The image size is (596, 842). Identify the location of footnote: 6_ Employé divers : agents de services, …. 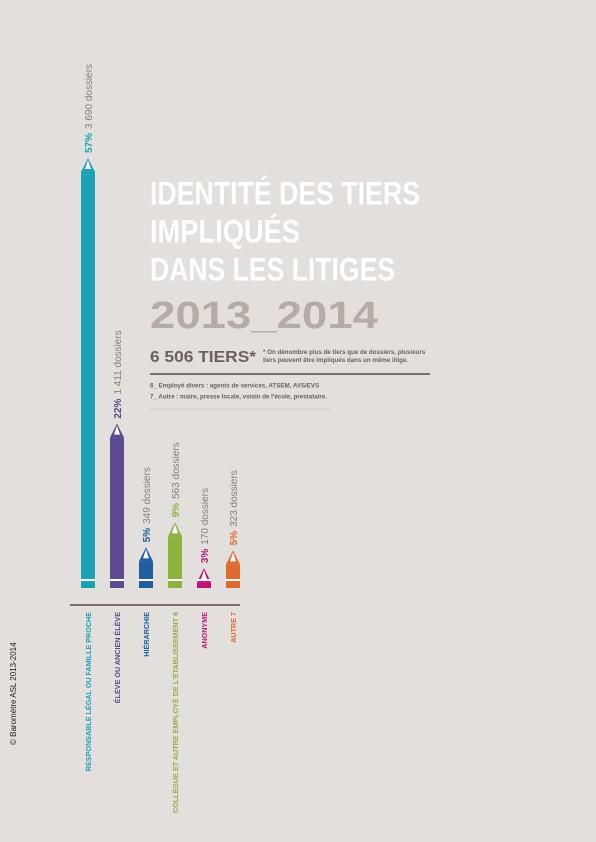
(234, 386).